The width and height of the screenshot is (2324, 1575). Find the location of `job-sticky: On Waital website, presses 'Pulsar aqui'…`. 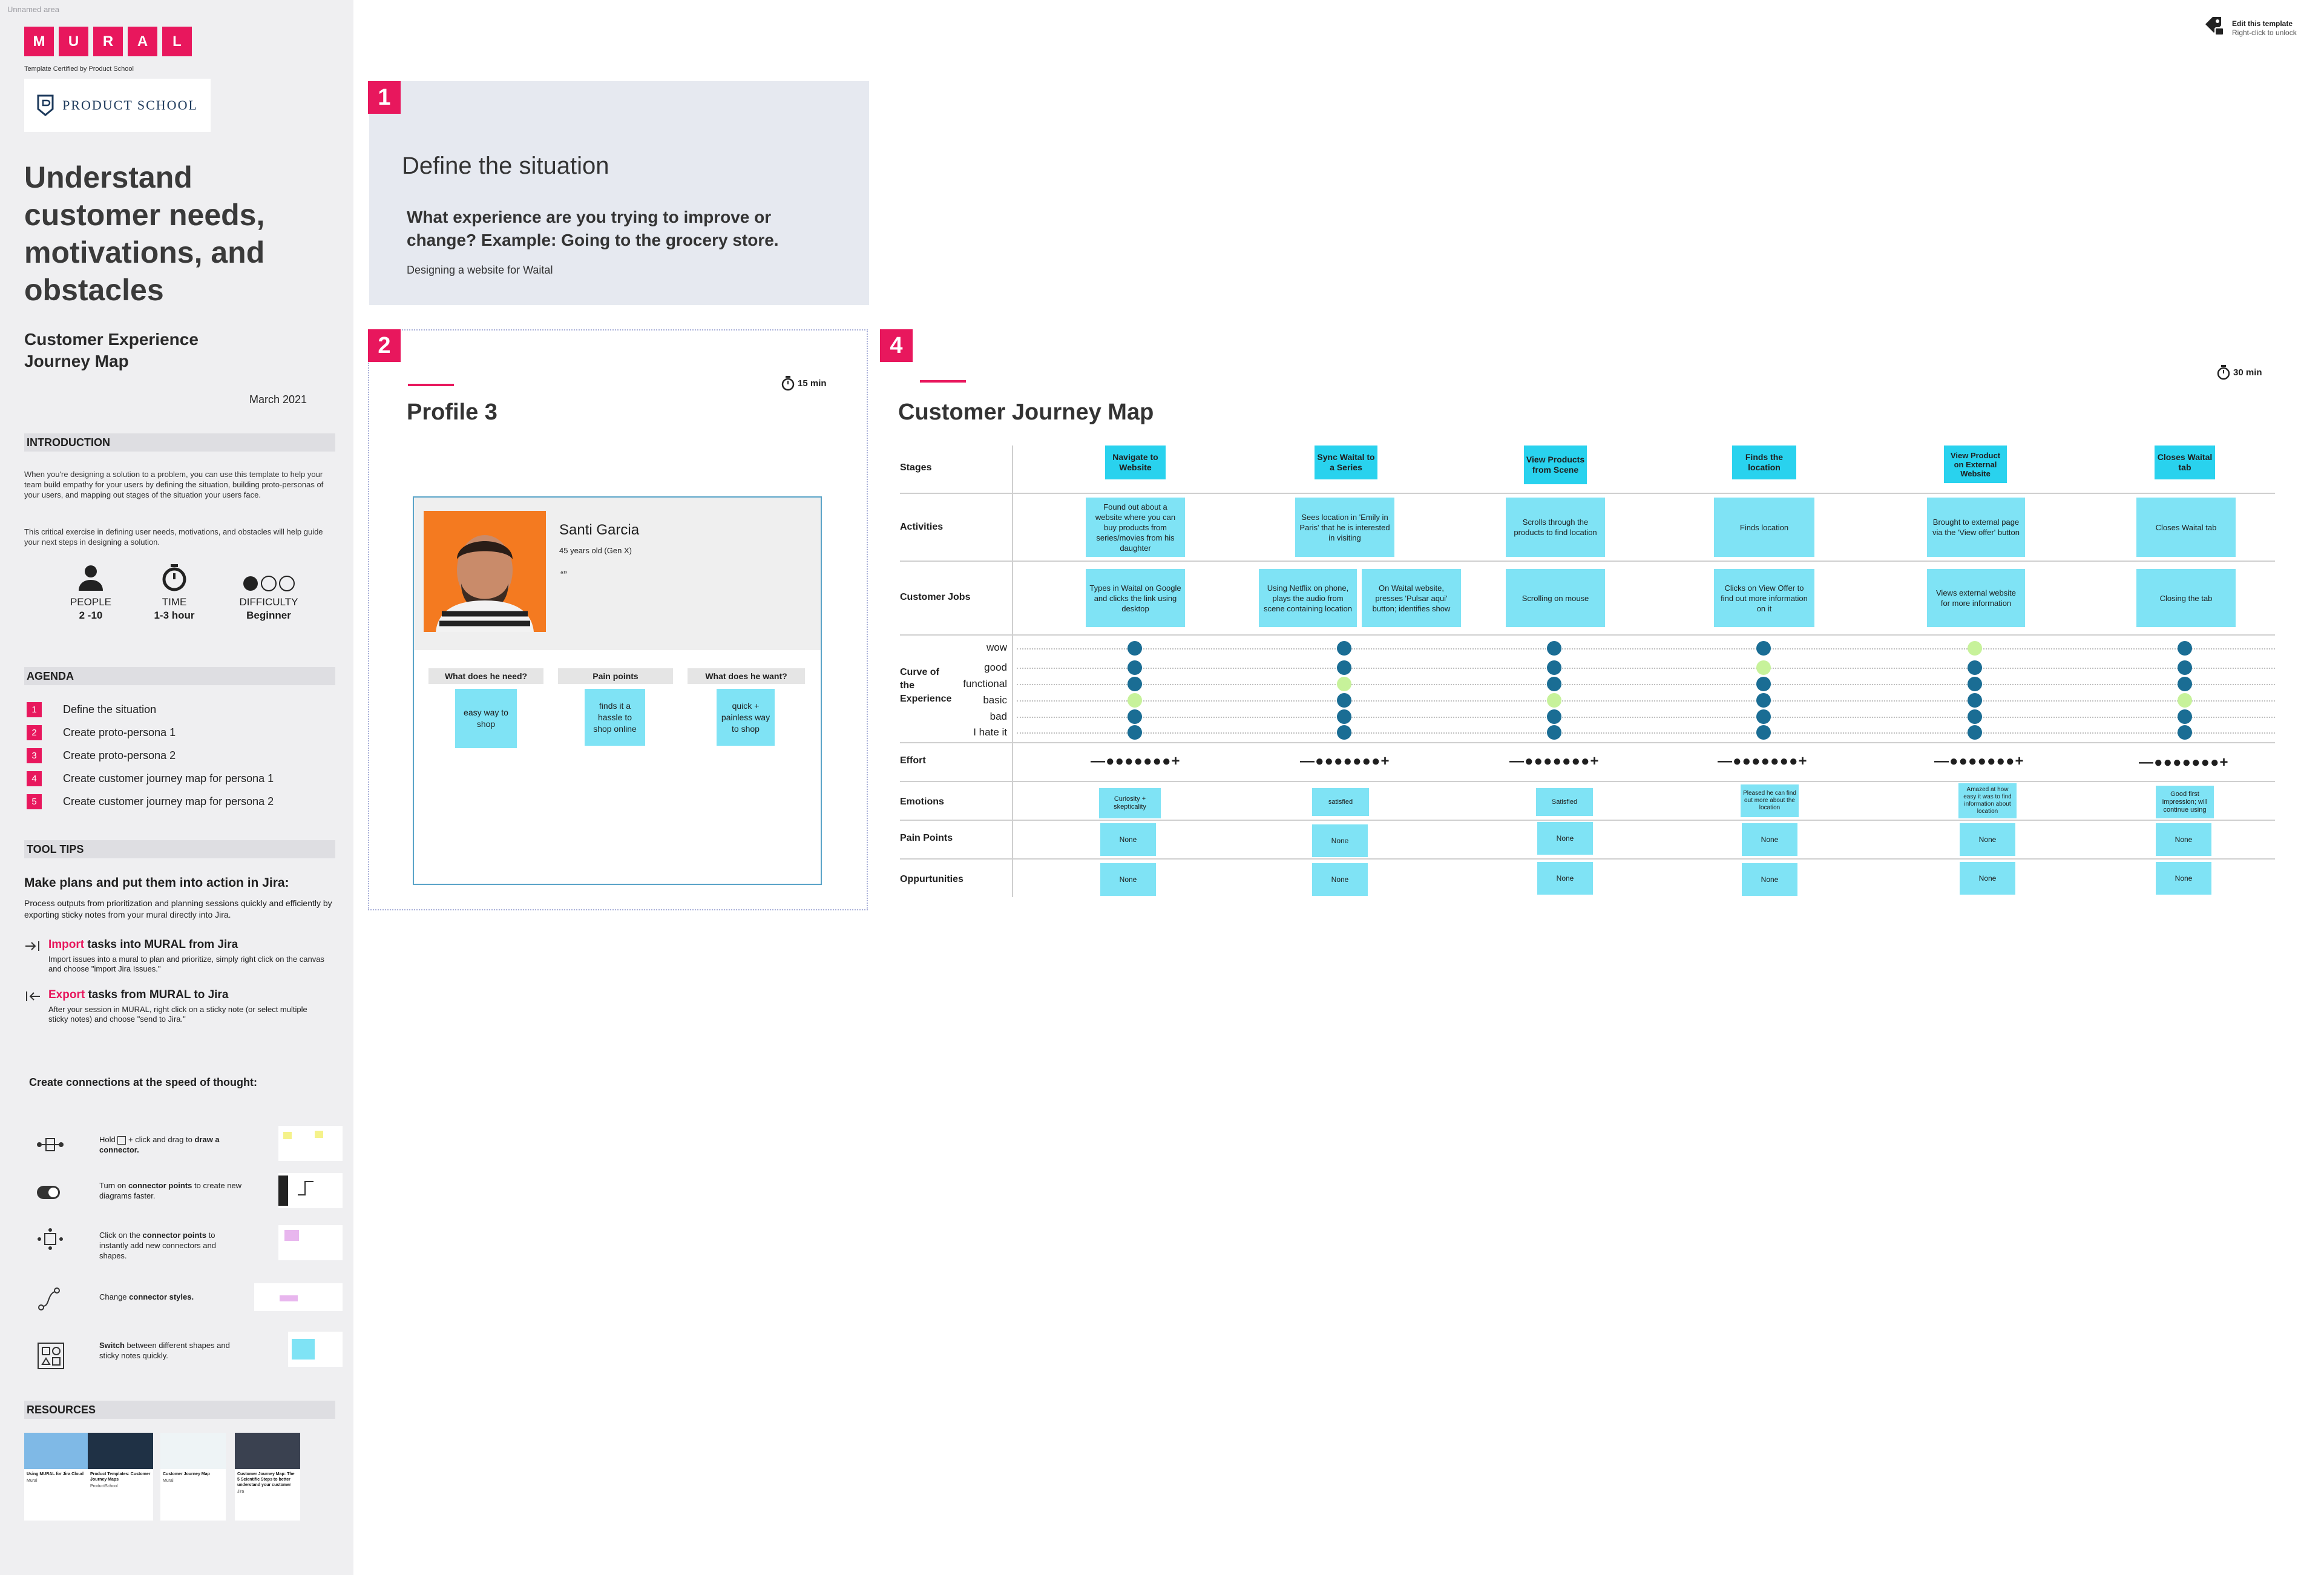

job-sticky: On Waital website, presses 'Pulsar aqui'… is located at coordinates (1411, 598).